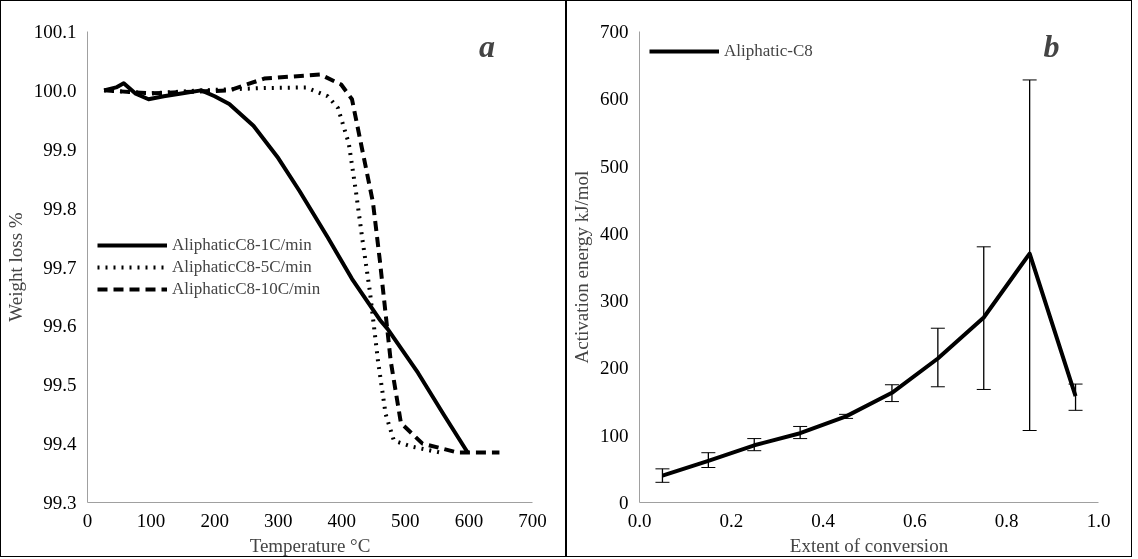 This screenshot has width=1138, height=559. I want to click on y-tick-label: 100, so click(614, 435).